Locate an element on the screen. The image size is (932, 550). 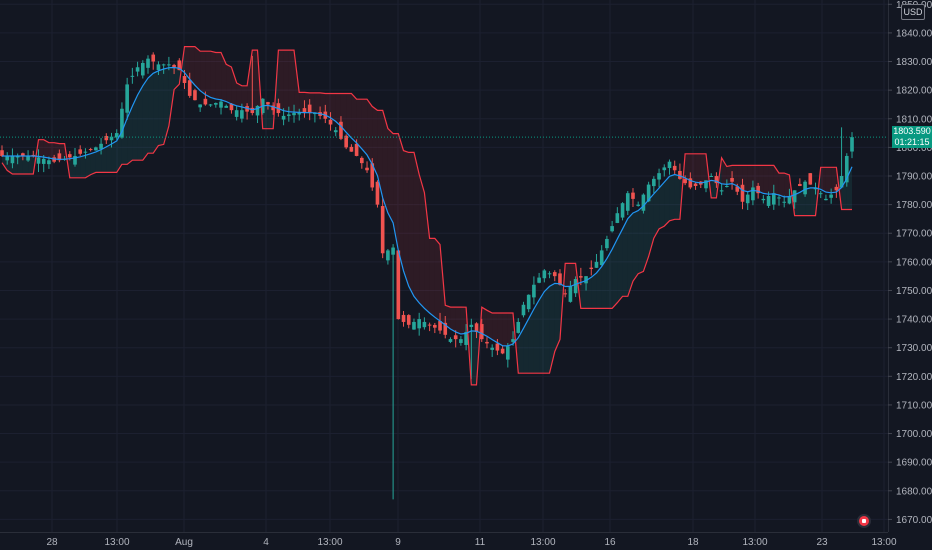
y-tick-label: 1740.000 is located at coordinates (914, 320).